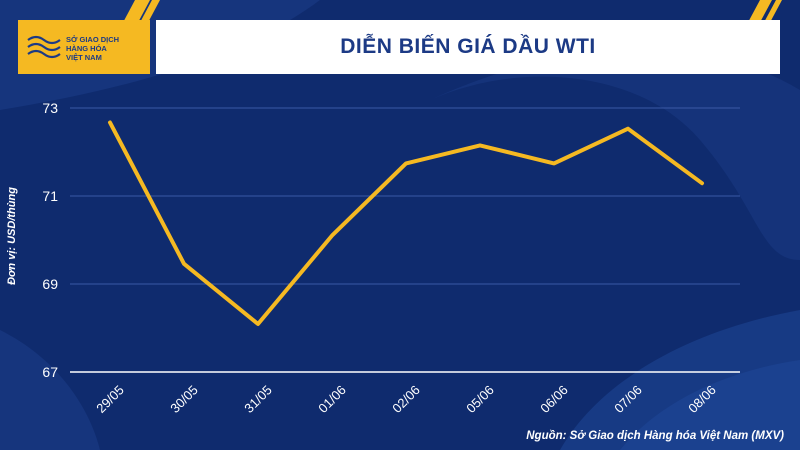  I want to click on y-tick-label: 69, so click(50, 284).